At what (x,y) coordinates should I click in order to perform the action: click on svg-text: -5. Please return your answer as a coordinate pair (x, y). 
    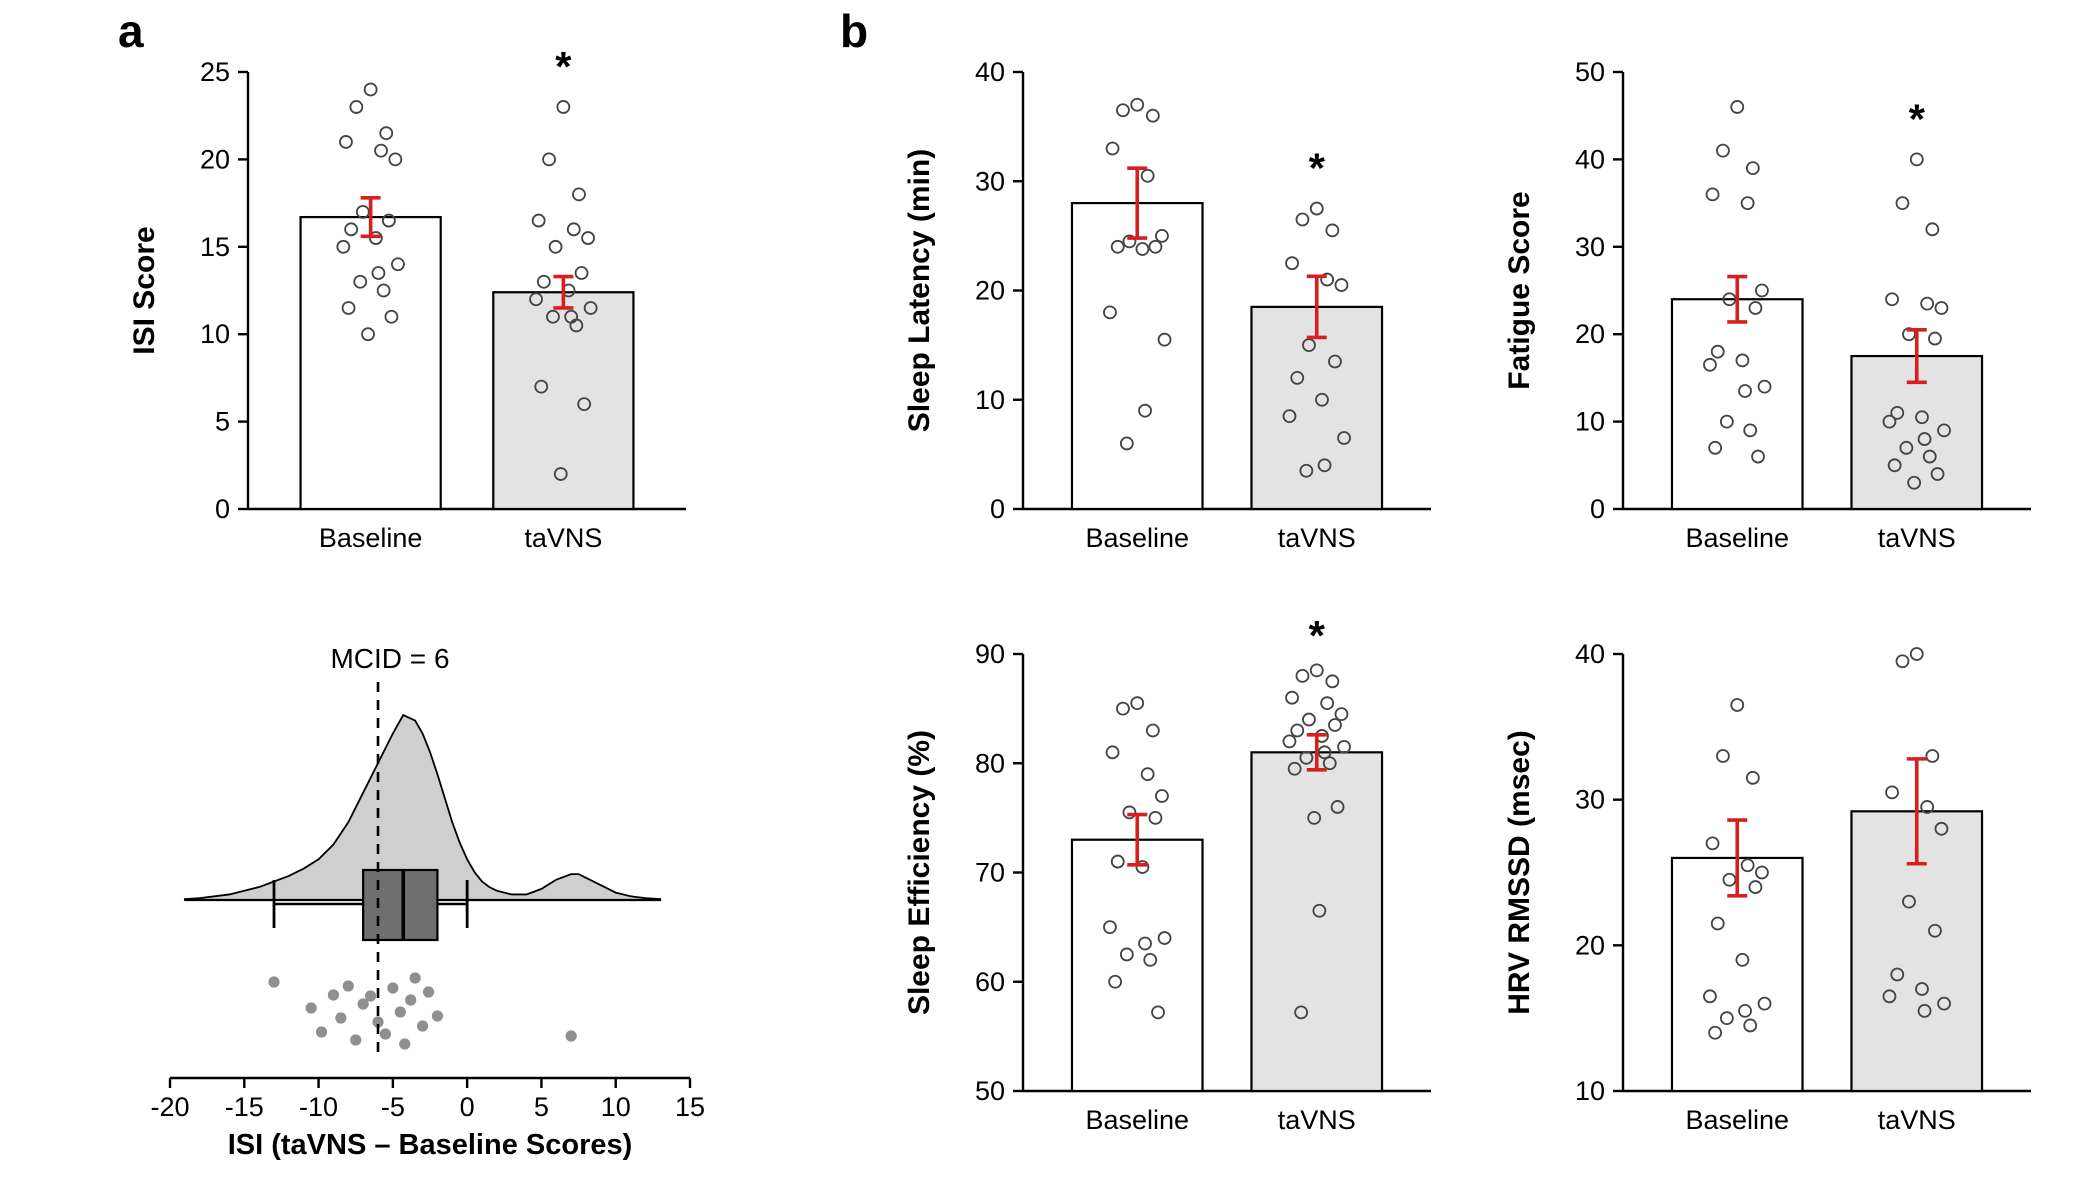
    Looking at the image, I should click on (393, 1107).